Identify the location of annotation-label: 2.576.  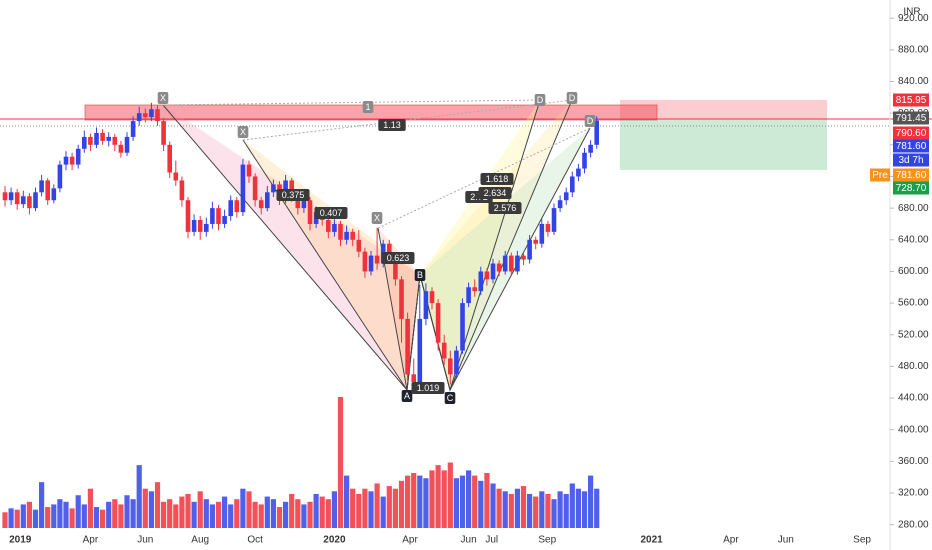
(505, 208).